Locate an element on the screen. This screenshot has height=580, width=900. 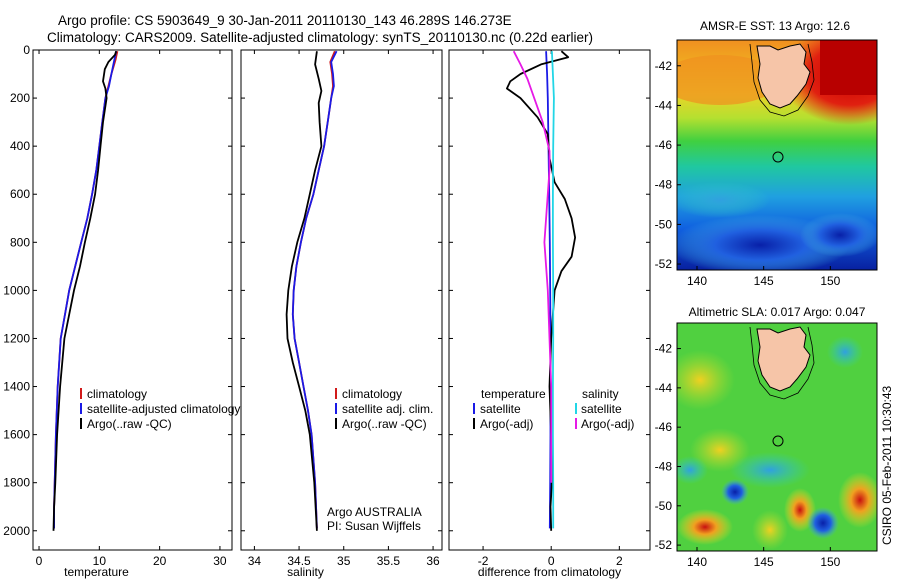
temperature-profile-ytick-label-10: 2000 is located at coordinates (16, 531).